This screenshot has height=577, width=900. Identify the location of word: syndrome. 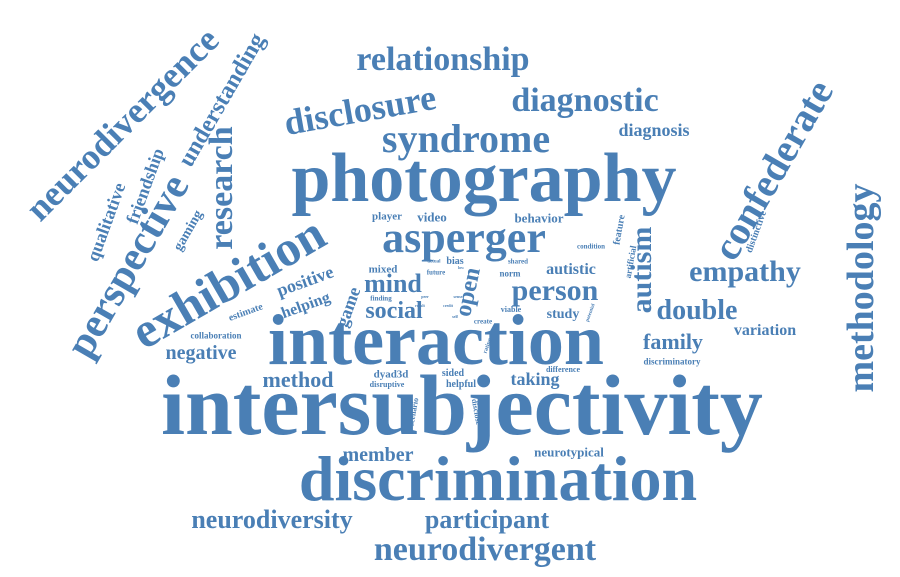
(466, 138).